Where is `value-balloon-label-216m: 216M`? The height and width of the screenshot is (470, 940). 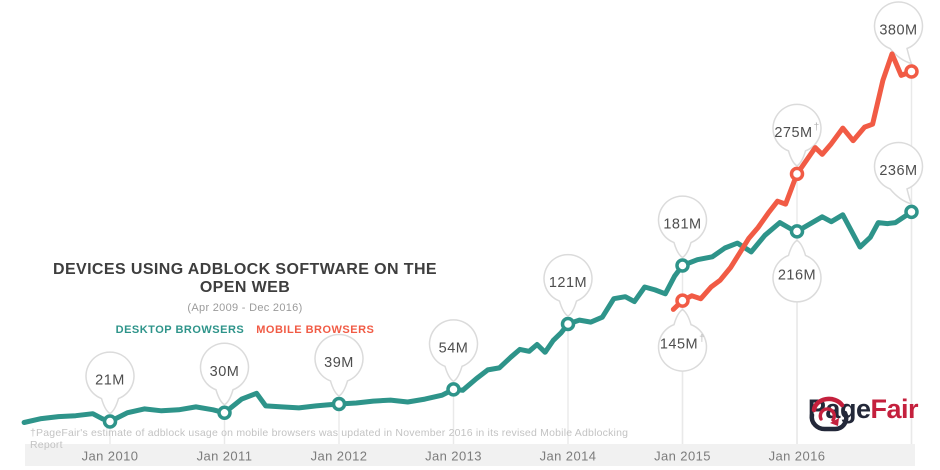 value-balloon-label-216m: 216M is located at coordinates (797, 275).